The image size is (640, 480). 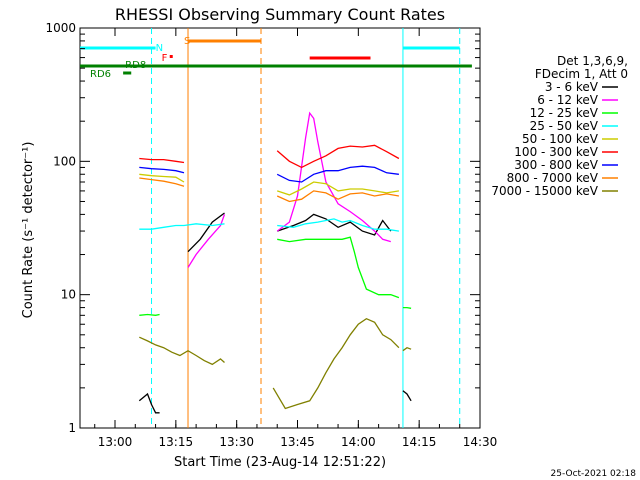 What do you see at coordinates (419, 442) in the screenshot?
I see `x-tick-label-5: 14:15` at bounding box center [419, 442].